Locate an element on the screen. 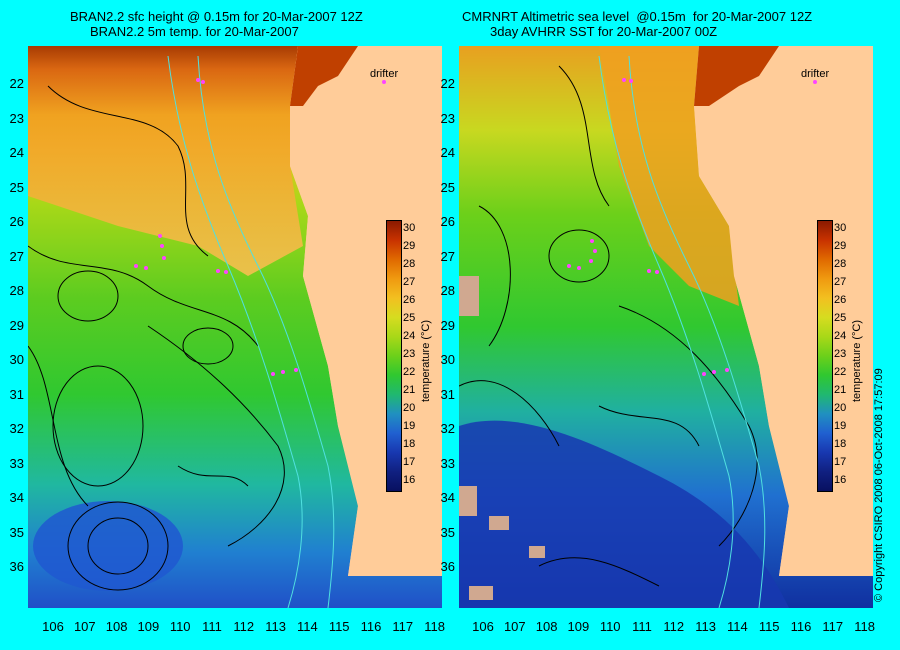 Image resolution: width=900 pixels, height=650 pixels. right-drifter-tracks is located at coordinates (692, 227).